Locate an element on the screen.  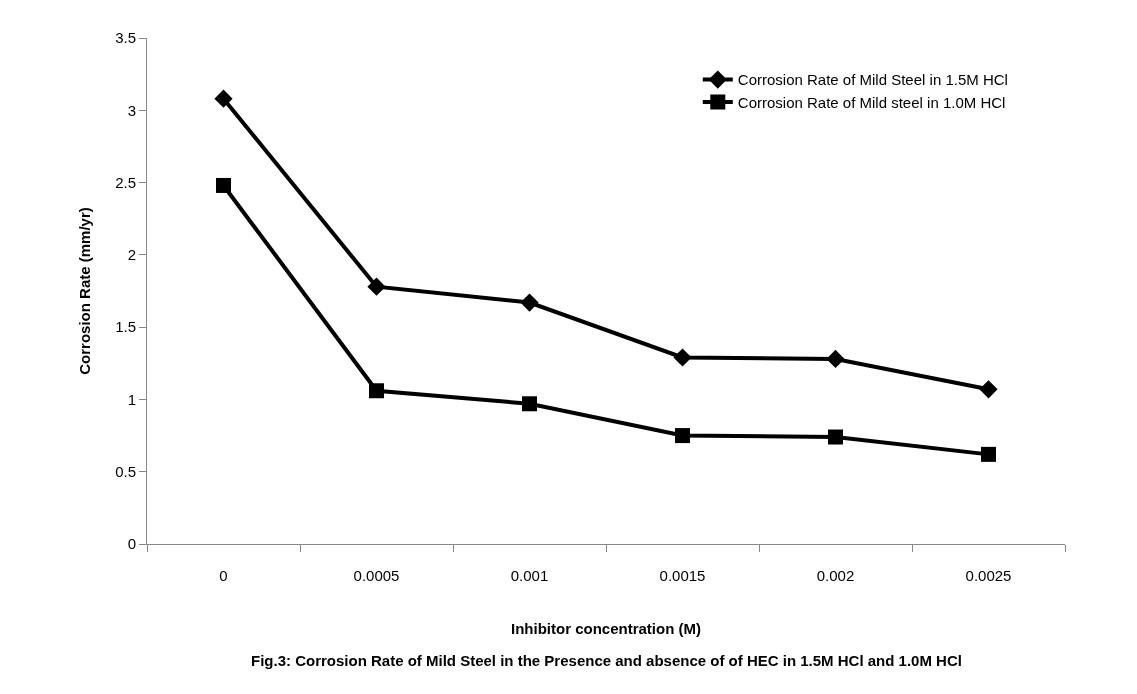
y-axis-title: Corrosion Rate (mm/yr) is located at coordinates (85, 291).